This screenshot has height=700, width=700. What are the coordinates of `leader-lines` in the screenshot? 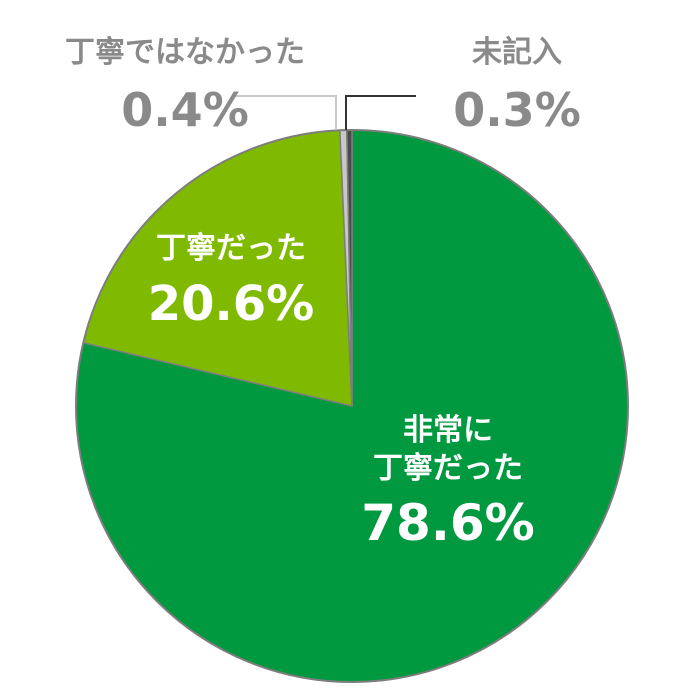 It's located at (325, 112).